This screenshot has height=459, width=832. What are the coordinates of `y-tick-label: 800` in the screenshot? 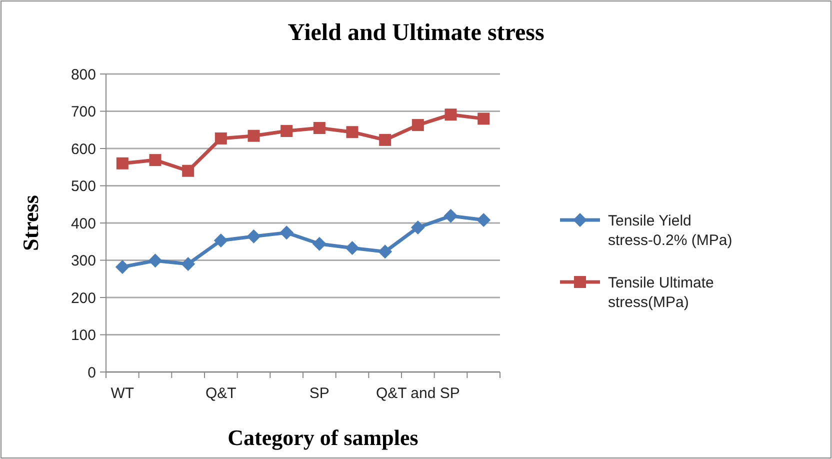 It's located at (83, 75).